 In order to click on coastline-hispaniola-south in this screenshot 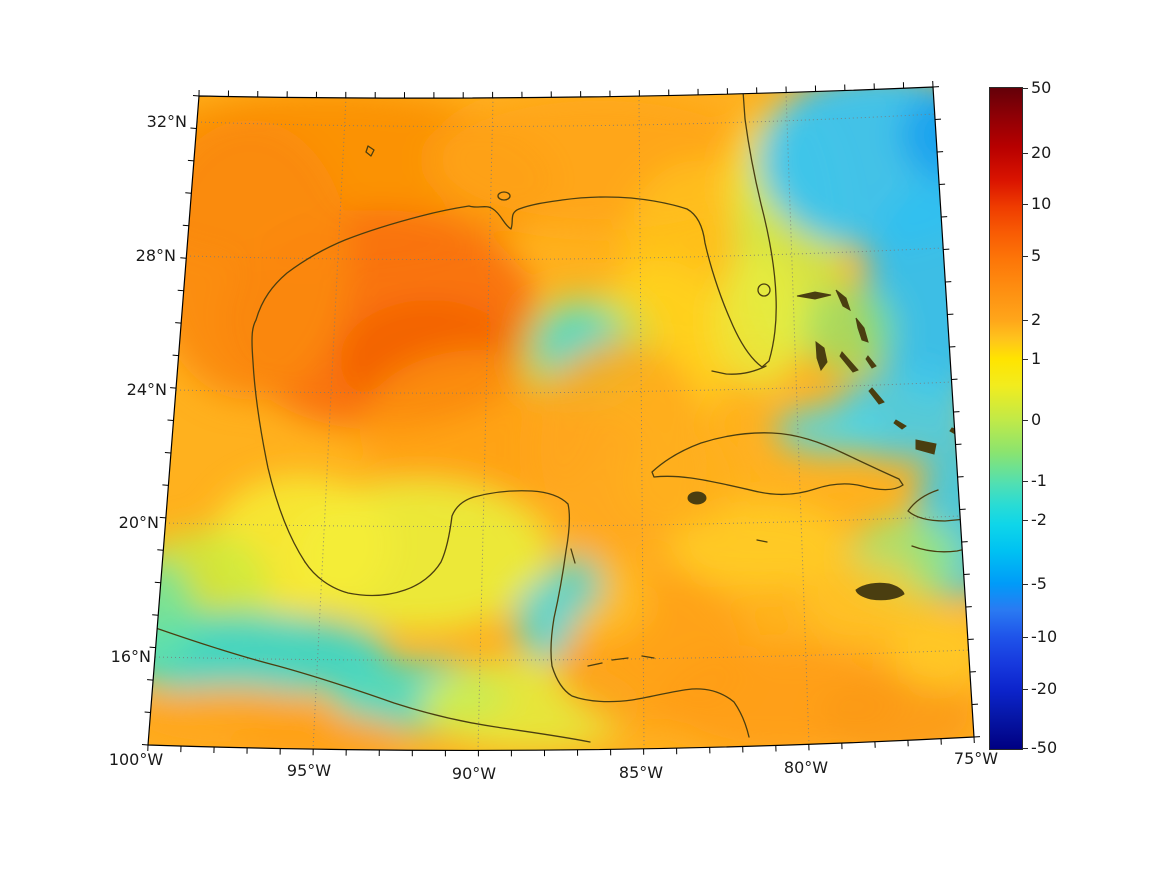, I will do `click(941, 549)`.